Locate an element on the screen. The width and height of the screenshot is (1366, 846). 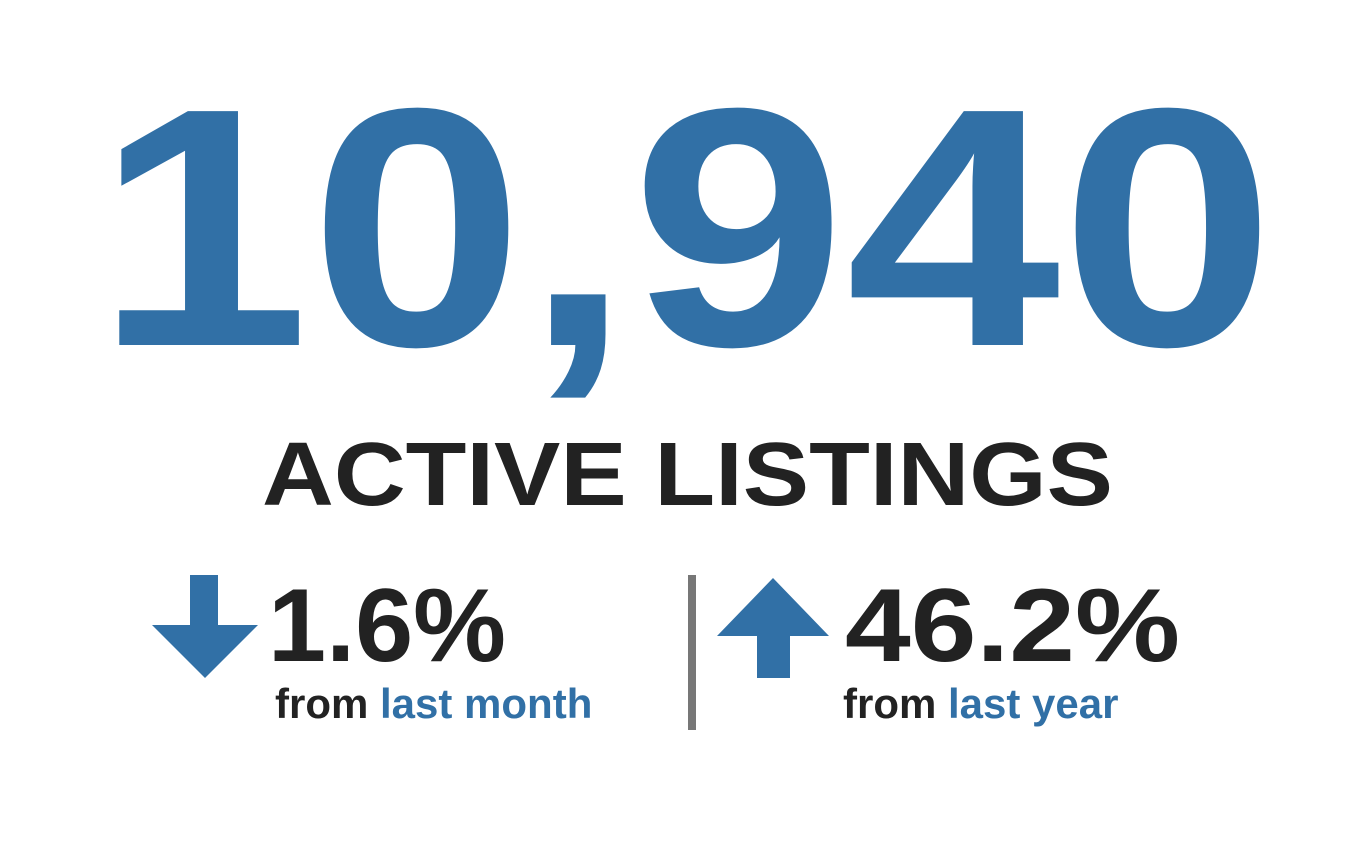
stat-period: last month is located at coordinates (486, 703).